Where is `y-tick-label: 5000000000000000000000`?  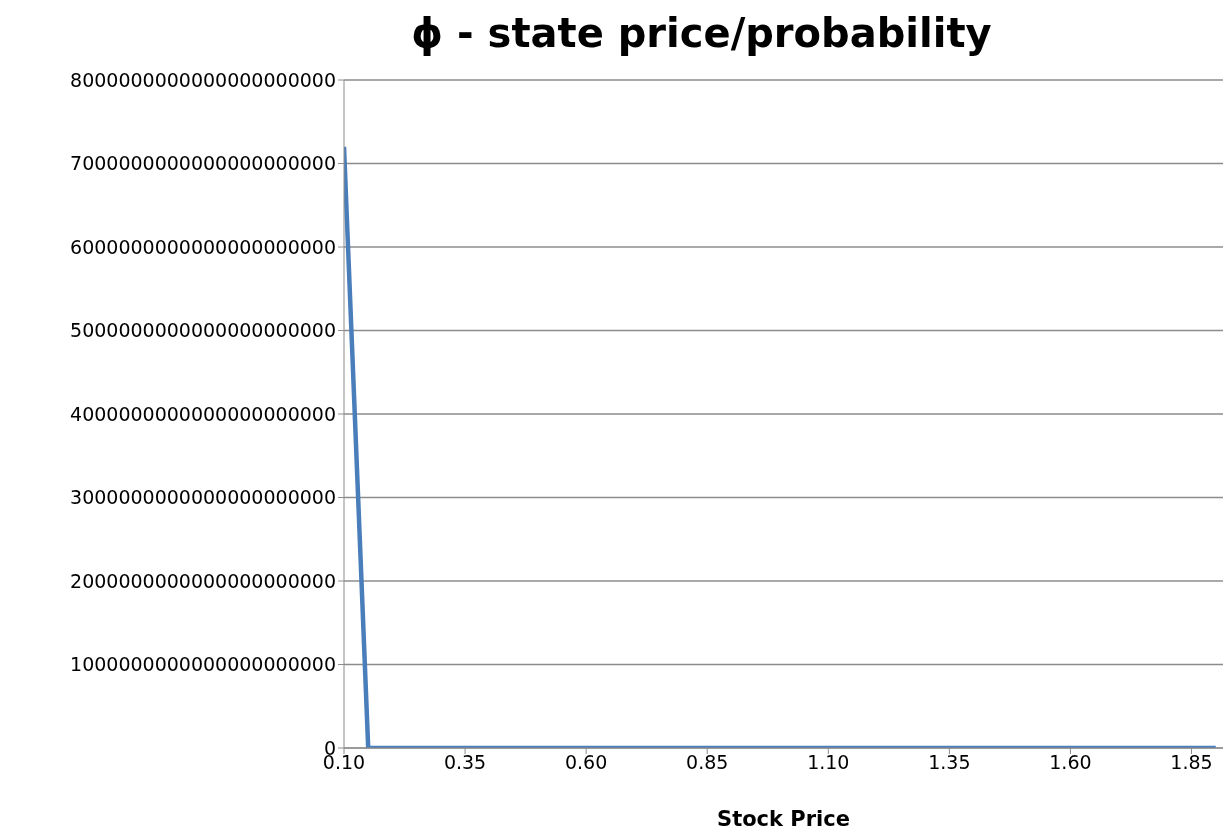 y-tick-label: 5000000000000000000000 is located at coordinates (203, 330).